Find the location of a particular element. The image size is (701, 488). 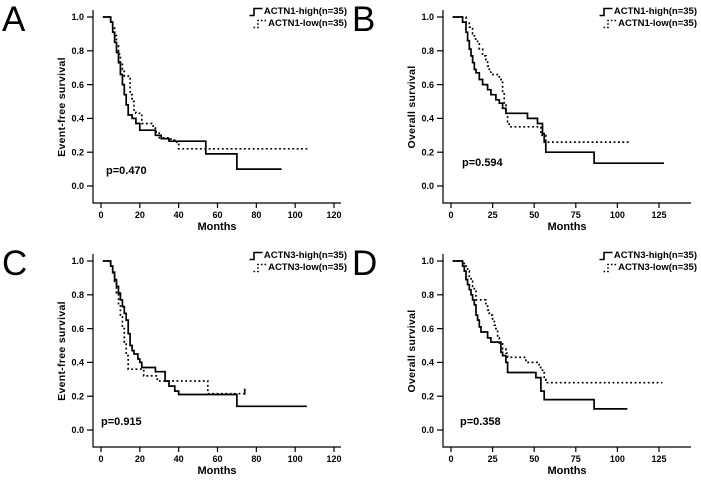

x-axis-label-d: Months is located at coordinates (567, 471).